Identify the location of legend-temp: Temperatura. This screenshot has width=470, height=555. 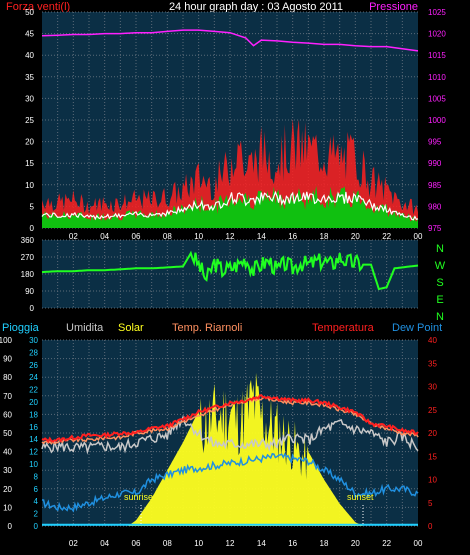
(343, 328).